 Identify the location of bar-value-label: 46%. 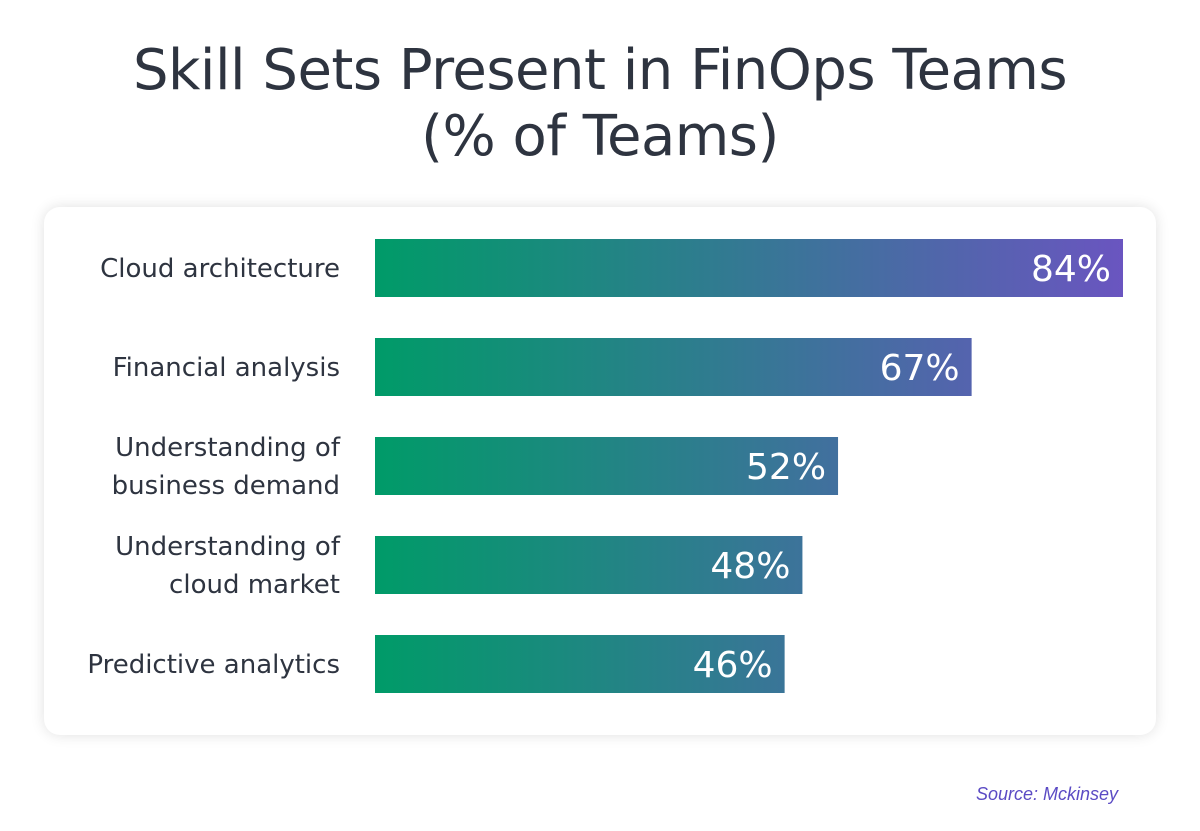
(733, 665).